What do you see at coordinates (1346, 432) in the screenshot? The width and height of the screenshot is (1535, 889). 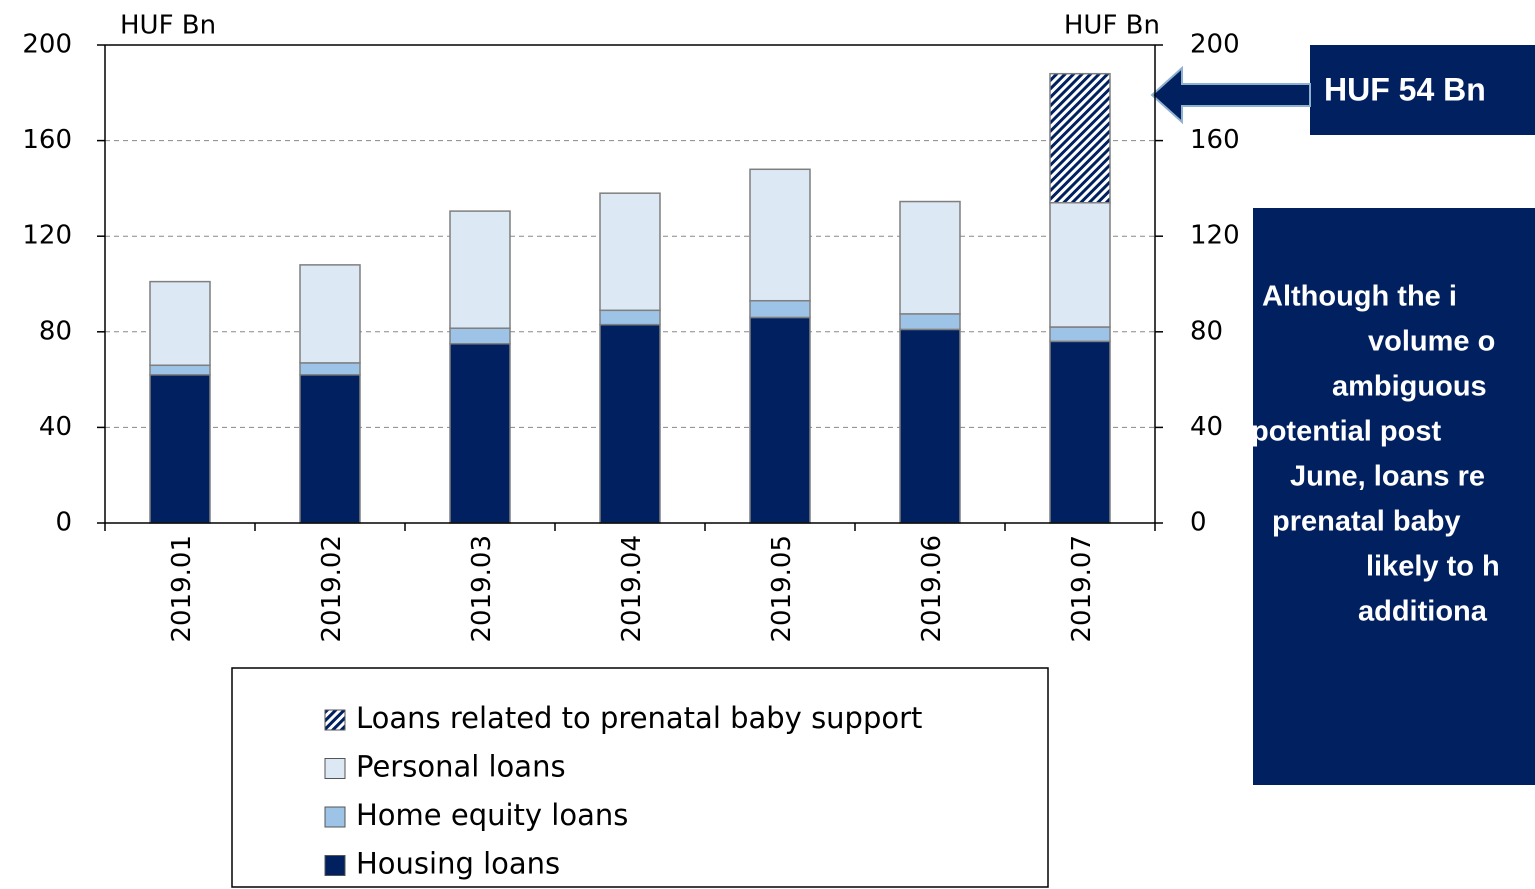 I see `callout-text-line: potential post` at bounding box center [1346, 432].